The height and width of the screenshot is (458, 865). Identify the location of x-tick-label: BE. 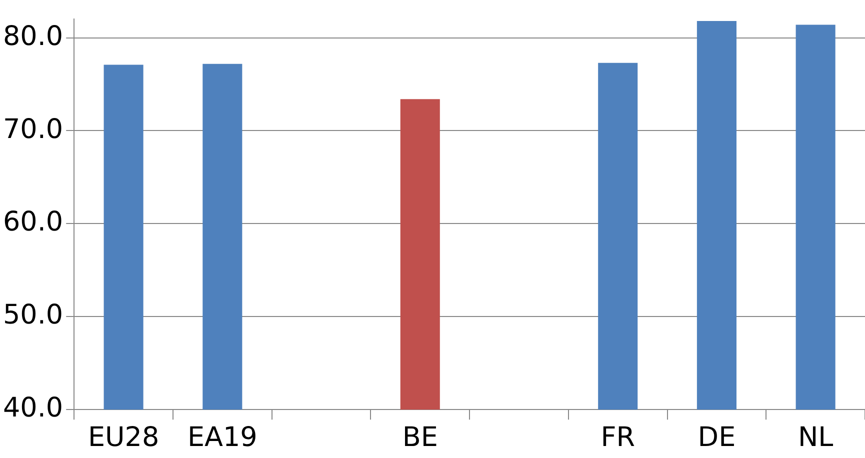
(420, 437).